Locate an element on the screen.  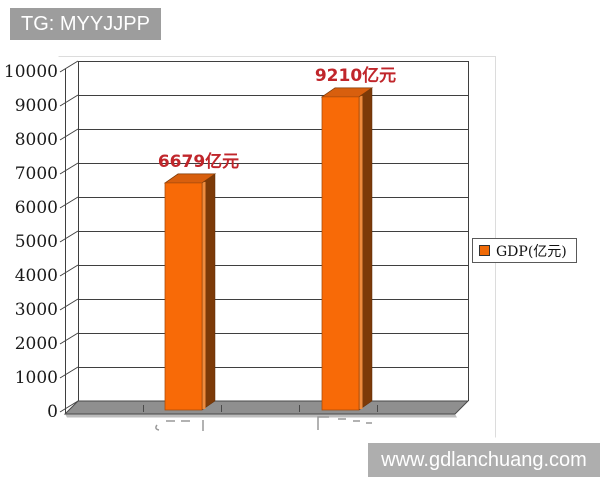
y-tick-label: 9000 is located at coordinates (36, 106).